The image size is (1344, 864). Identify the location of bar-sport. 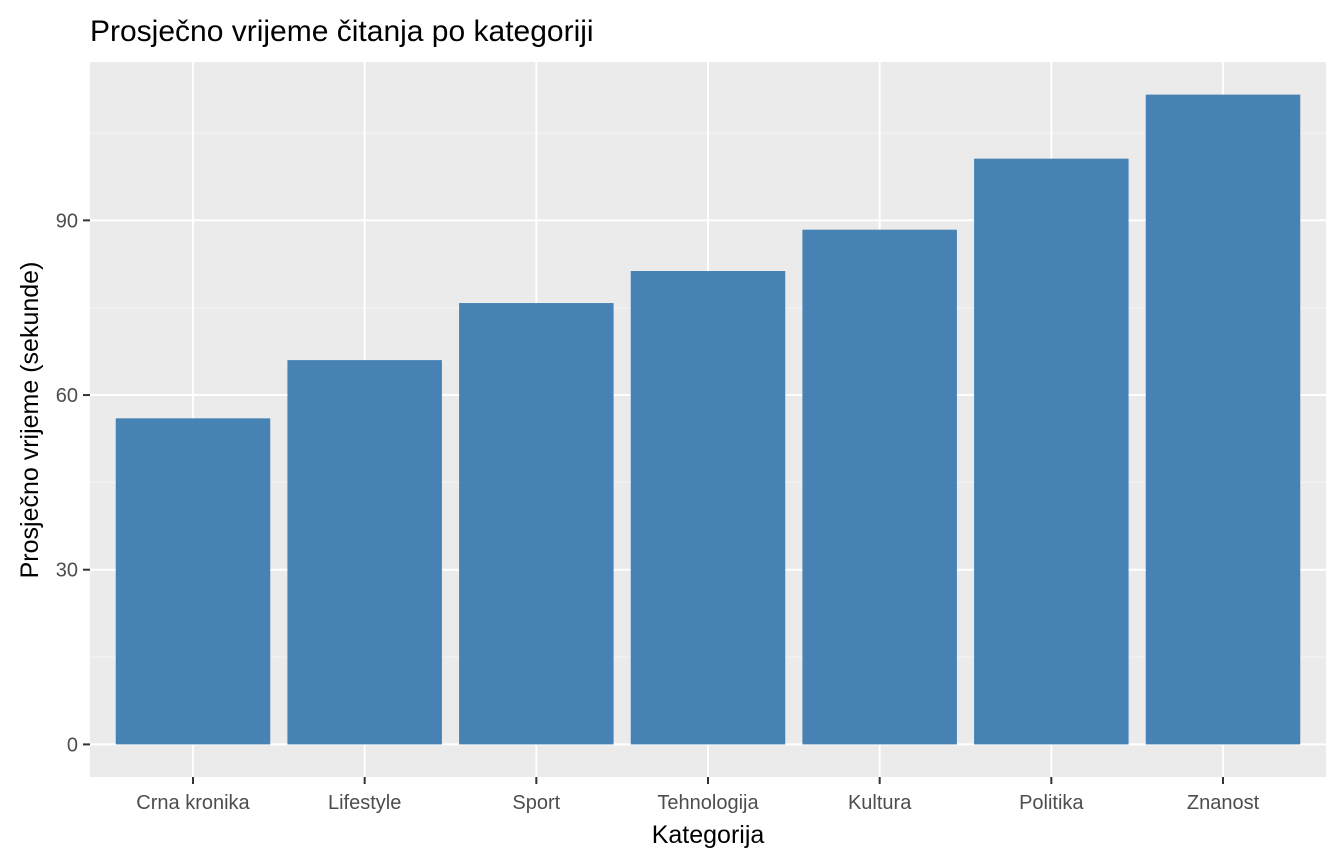
(536, 524).